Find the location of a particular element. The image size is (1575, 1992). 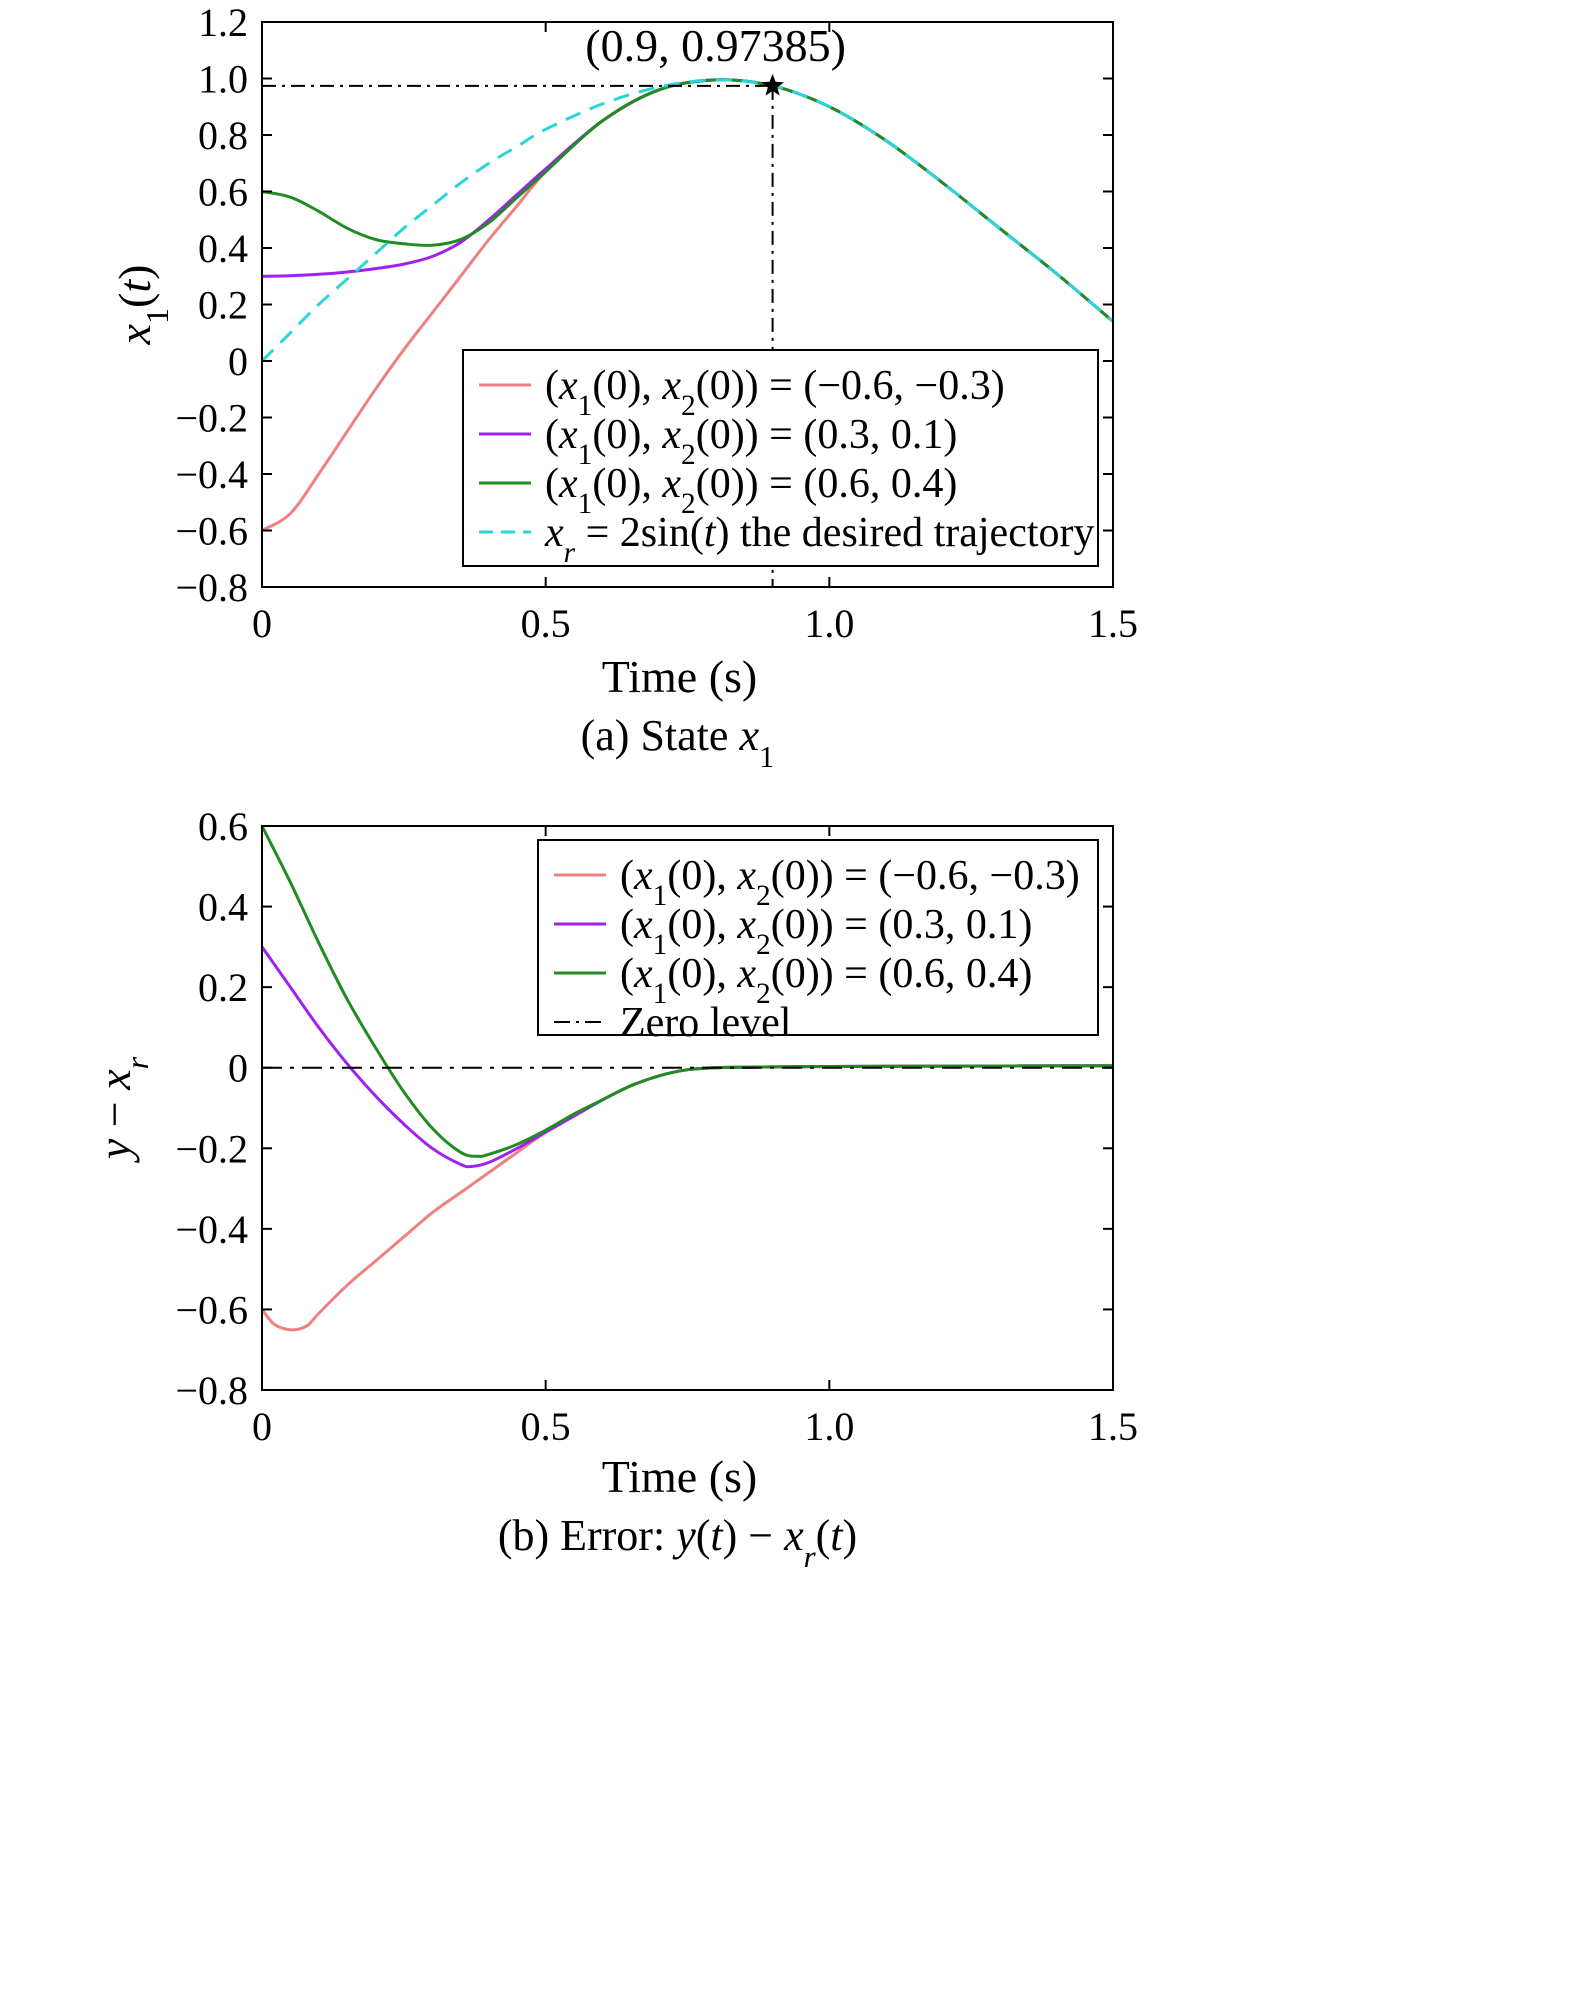

chart-b-ylabel: y − xr is located at coordinates (122, 1109).